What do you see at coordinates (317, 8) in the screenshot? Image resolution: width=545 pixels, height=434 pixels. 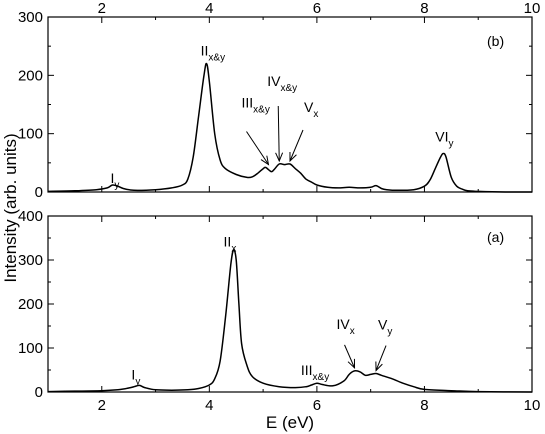 I see `panel-b-top-tick-label: 6` at bounding box center [317, 8].